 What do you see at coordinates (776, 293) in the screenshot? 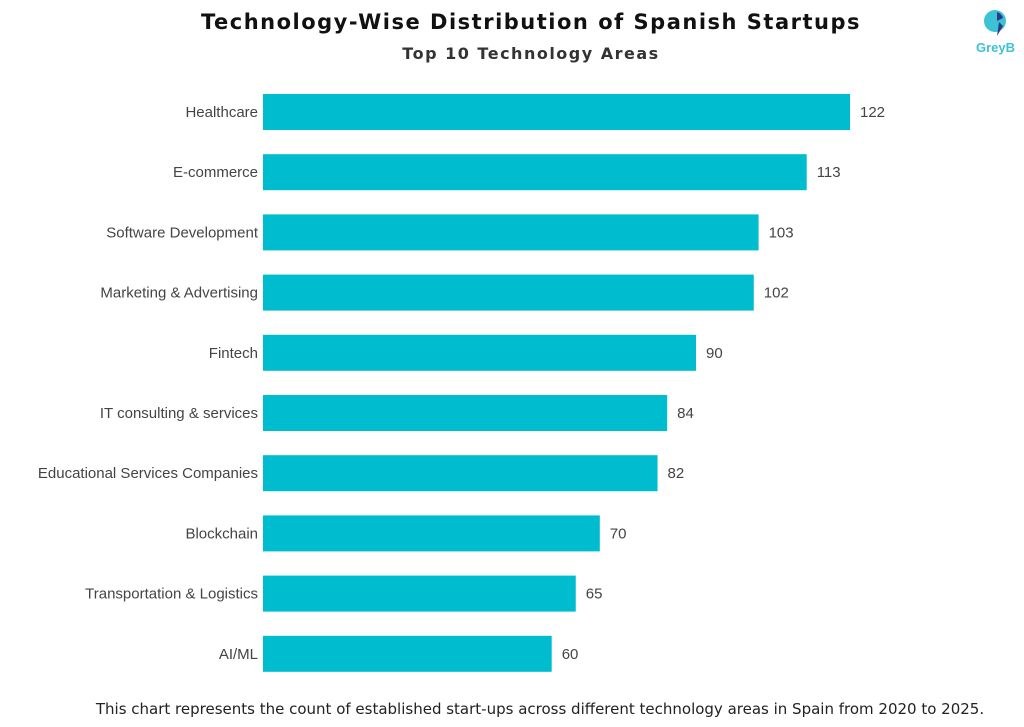
I see `value-label: 102` at bounding box center [776, 293].